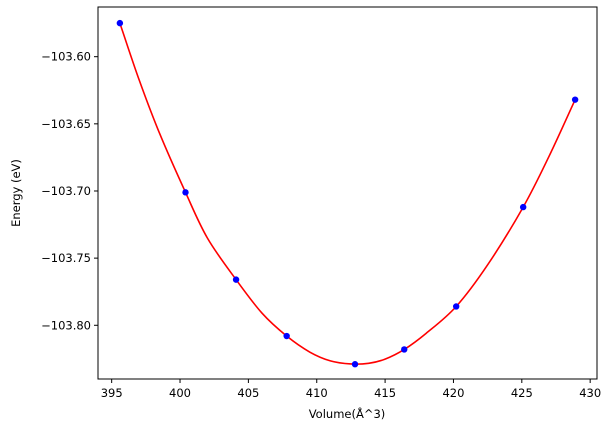  What do you see at coordinates (66, 124) in the screenshot?
I see `y-tick-label: −103.65` at bounding box center [66, 124].